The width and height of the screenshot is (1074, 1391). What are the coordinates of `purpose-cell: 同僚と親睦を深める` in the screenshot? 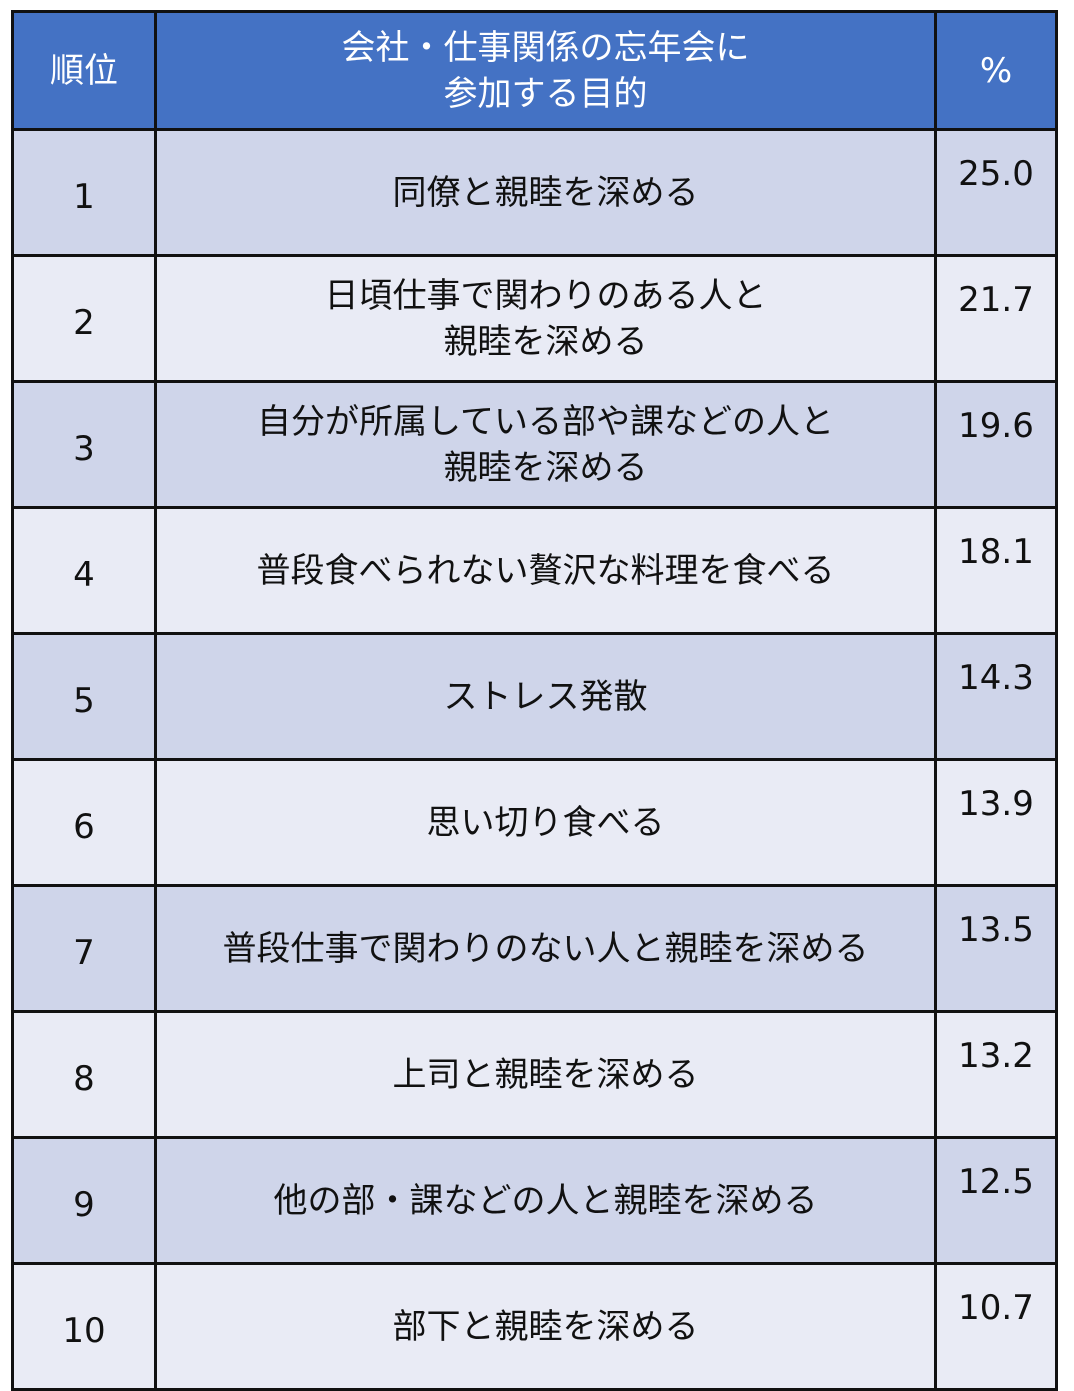 It's located at (545, 192).